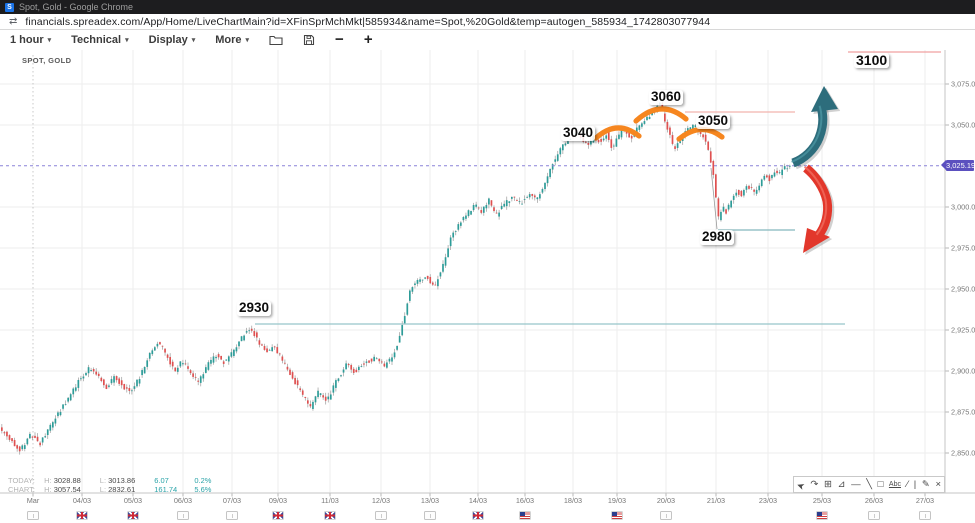  What do you see at coordinates (203, 480) in the screenshot?
I see `today-change-pct: 0.2%` at bounding box center [203, 480].